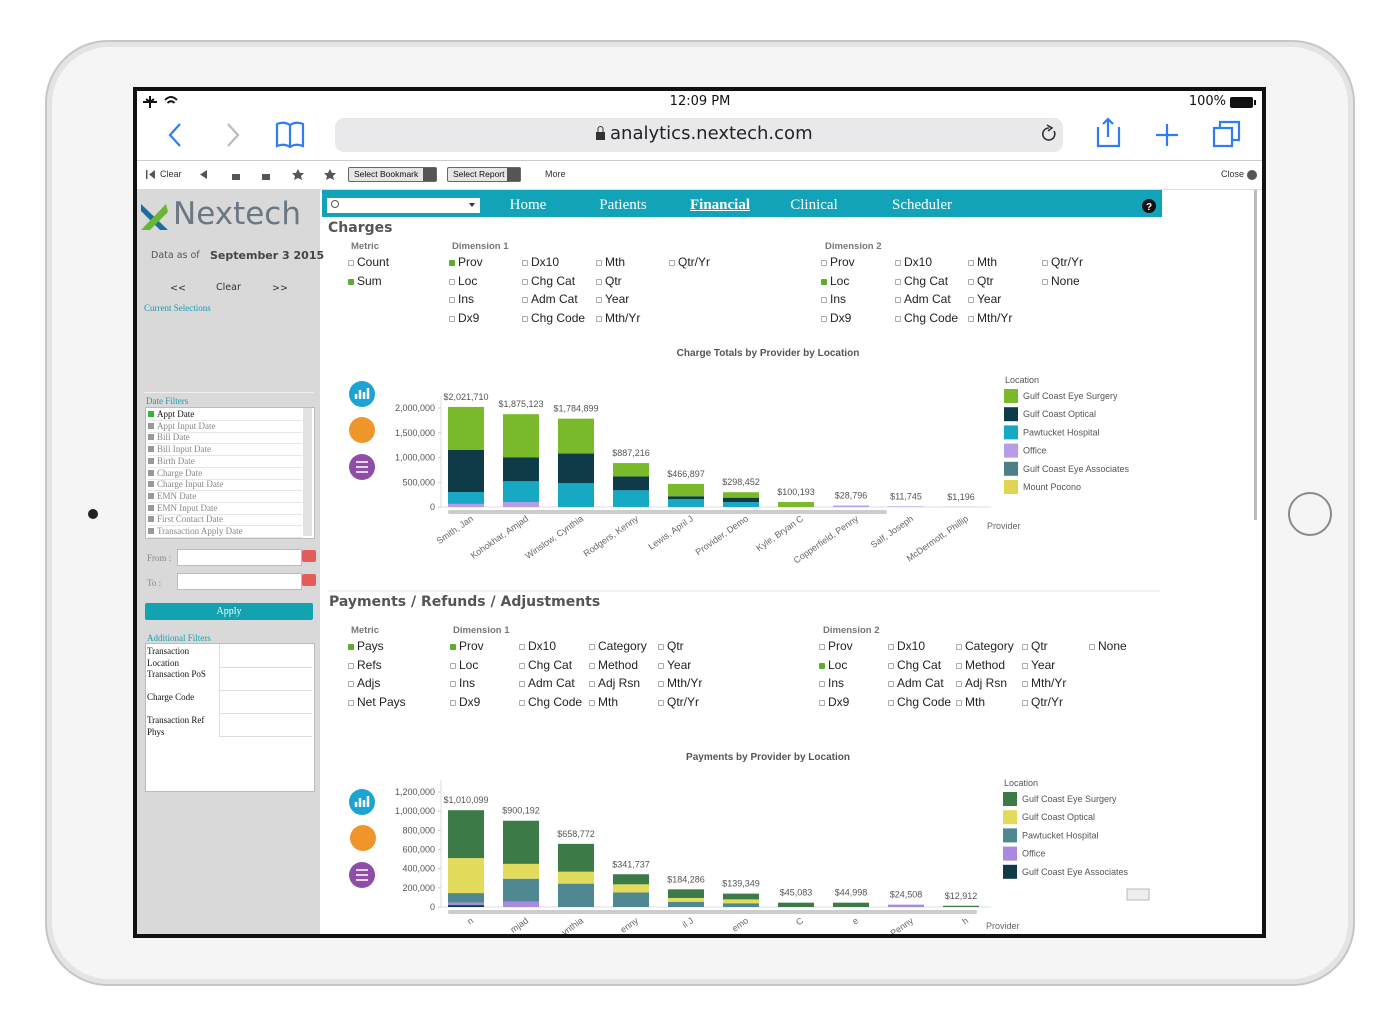  What do you see at coordinates (1167, 135) in the screenshot?
I see `new-tab-button` at bounding box center [1167, 135].